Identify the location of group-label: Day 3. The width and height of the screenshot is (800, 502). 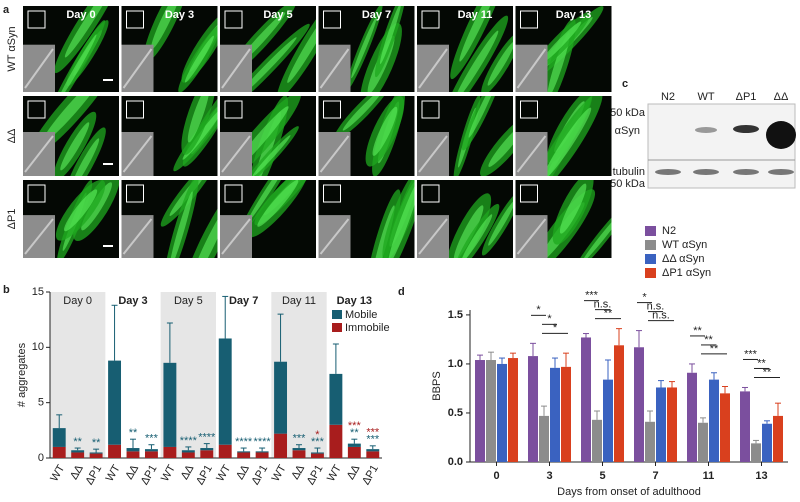
(132, 301).